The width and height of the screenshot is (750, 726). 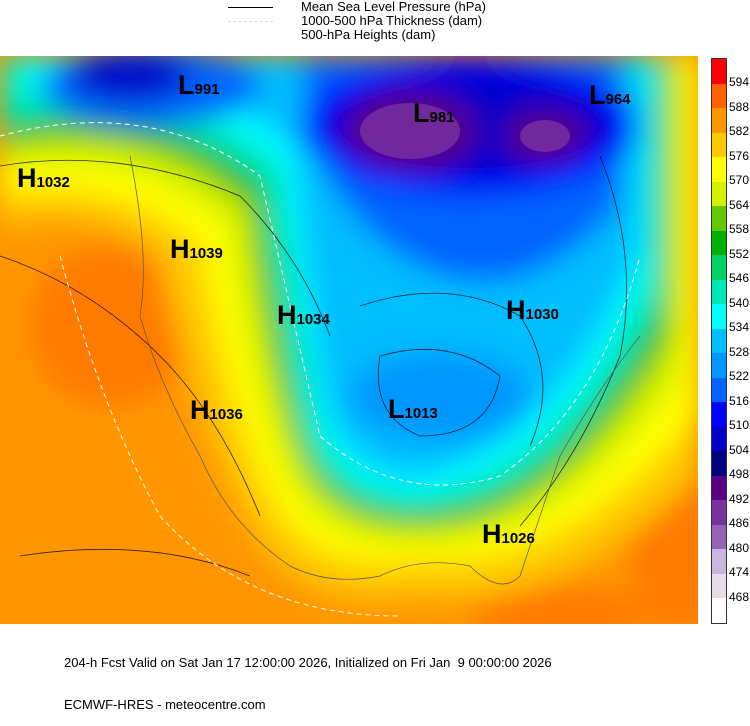 I want to click on colorbar-level-label: 528, so click(x=739, y=351).